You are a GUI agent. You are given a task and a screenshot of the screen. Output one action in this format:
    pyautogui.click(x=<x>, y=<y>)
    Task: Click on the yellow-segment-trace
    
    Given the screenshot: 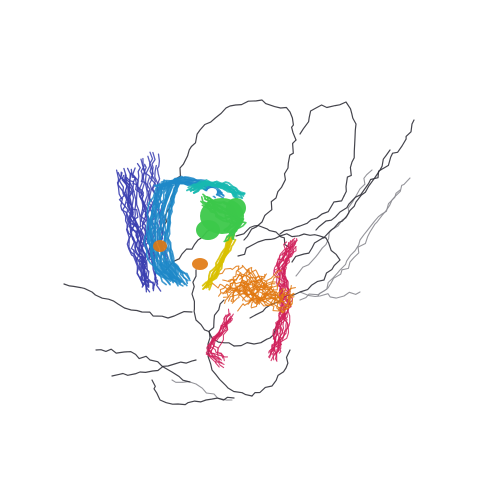 What is the action you would take?
    pyautogui.click(x=219, y=264)
    